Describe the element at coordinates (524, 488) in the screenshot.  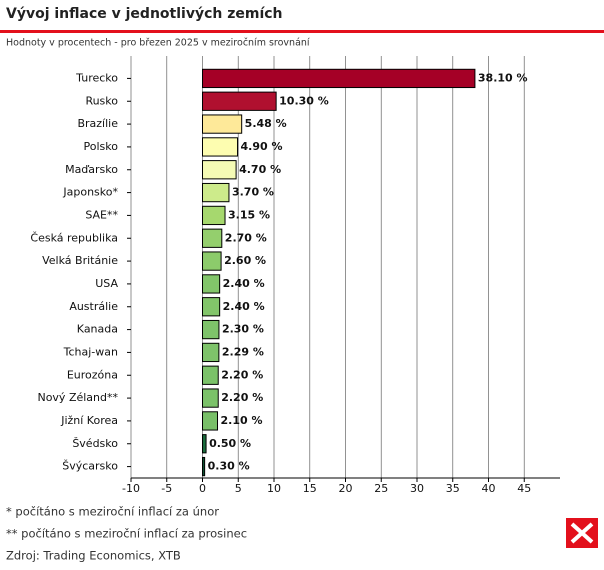
I see `x-tick-label: 45` at that location.